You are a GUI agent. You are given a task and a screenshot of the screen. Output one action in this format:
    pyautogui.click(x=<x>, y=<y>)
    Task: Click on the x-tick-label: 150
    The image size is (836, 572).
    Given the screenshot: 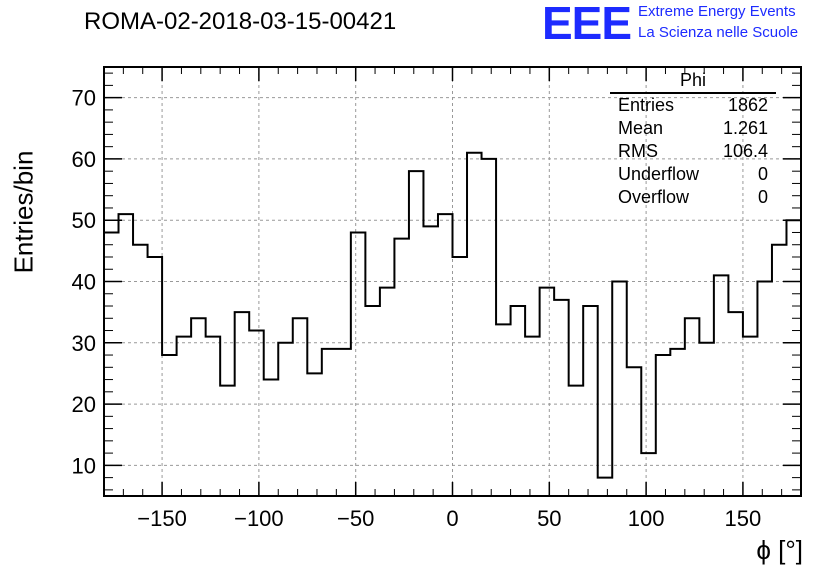 What is the action you would take?
    pyautogui.click(x=743, y=518)
    